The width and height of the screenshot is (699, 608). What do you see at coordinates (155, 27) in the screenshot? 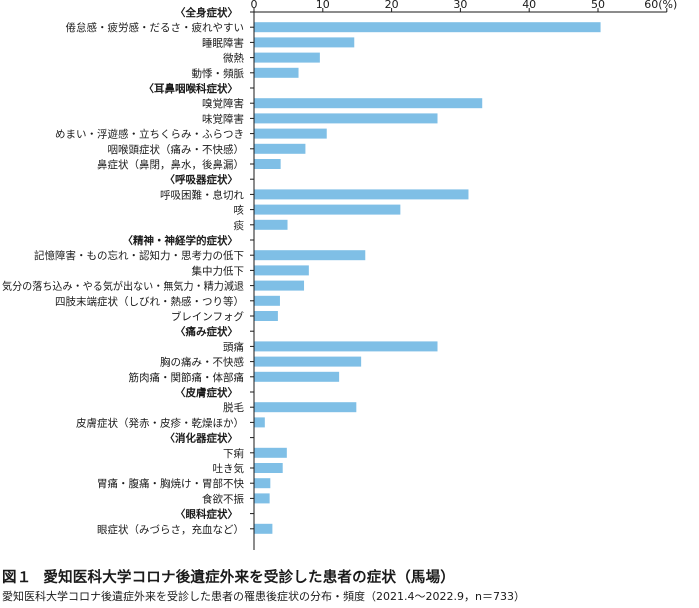
I see `category-label: 倦怠感・疲労感・だるさ・疲れやすい` at bounding box center [155, 27].